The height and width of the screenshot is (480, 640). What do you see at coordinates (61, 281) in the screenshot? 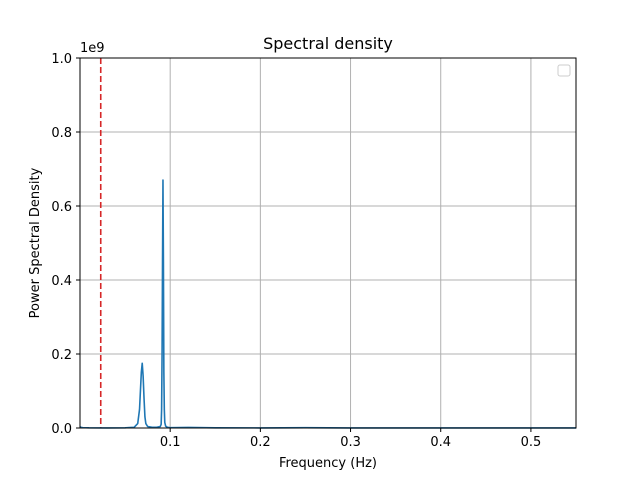
I see `y-tick-label-2: 0.4` at bounding box center [61, 281].